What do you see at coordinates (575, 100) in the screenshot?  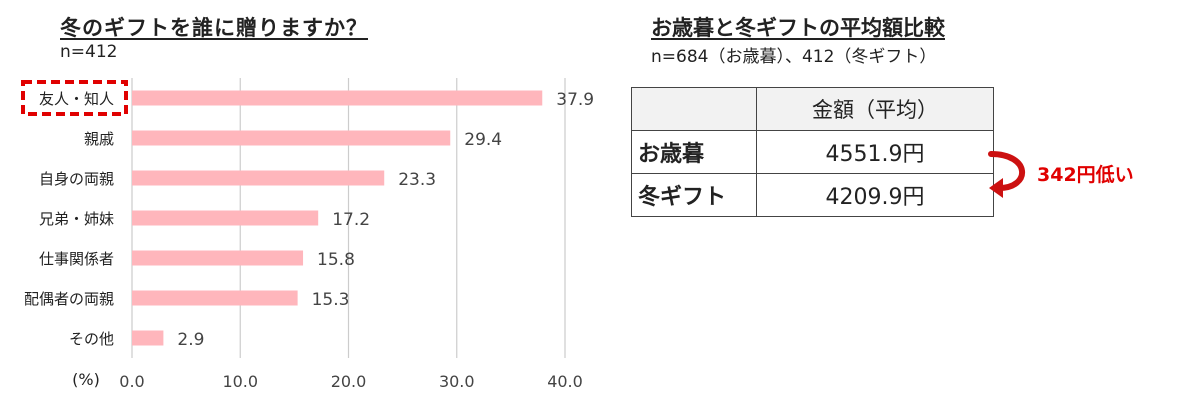 I see `bar-value-label: 37.9` at bounding box center [575, 100].